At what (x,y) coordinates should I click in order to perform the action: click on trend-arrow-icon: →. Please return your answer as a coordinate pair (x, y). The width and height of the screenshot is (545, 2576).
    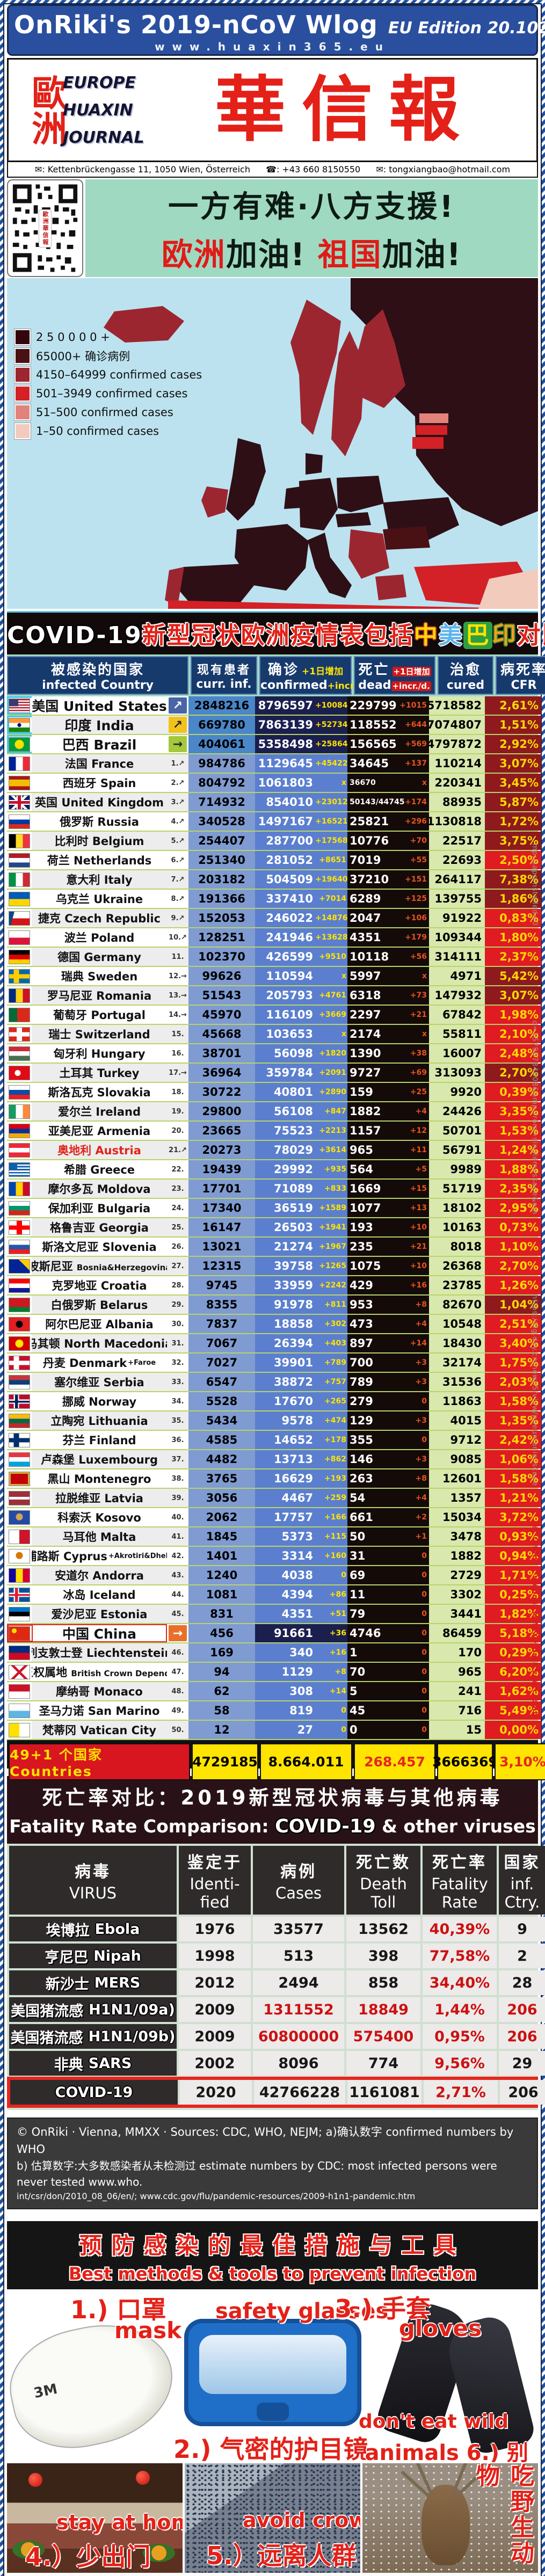
    Looking at the image, I should click on (178, 1633).